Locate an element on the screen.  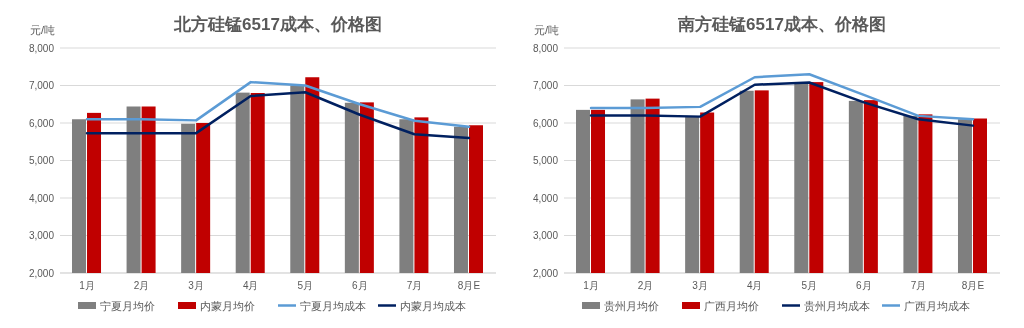
legend-label: 宁夏月均成本 is located at coordinates (333, 306).